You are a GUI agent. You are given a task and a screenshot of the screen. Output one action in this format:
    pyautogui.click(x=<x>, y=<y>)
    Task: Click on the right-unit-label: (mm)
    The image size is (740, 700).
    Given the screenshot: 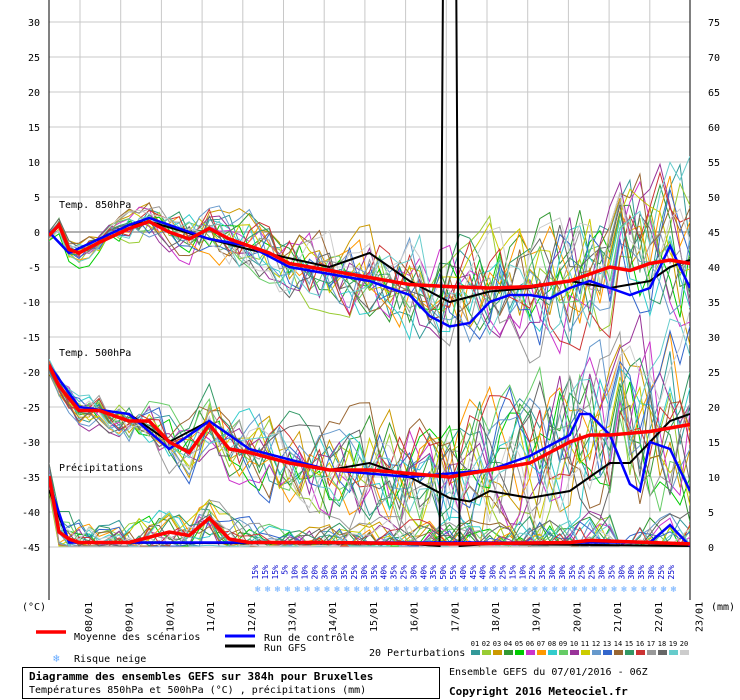 What is the action you would take?
    pyautogui.click(x=723, y=607)
    